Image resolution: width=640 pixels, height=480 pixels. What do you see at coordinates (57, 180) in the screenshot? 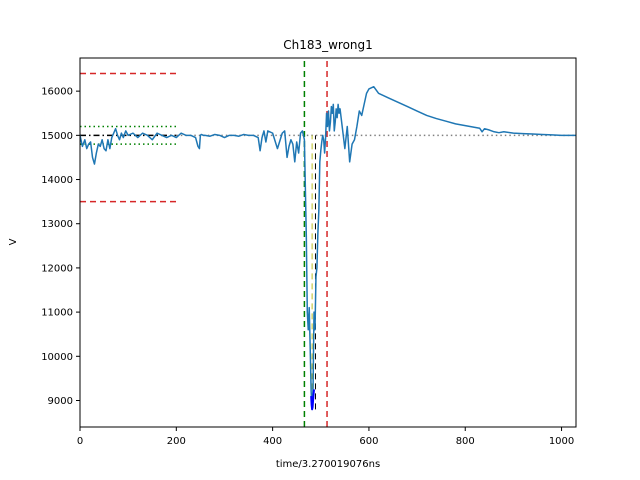
I see `y-tick-label: 14000` at bounding box center [57, 180].